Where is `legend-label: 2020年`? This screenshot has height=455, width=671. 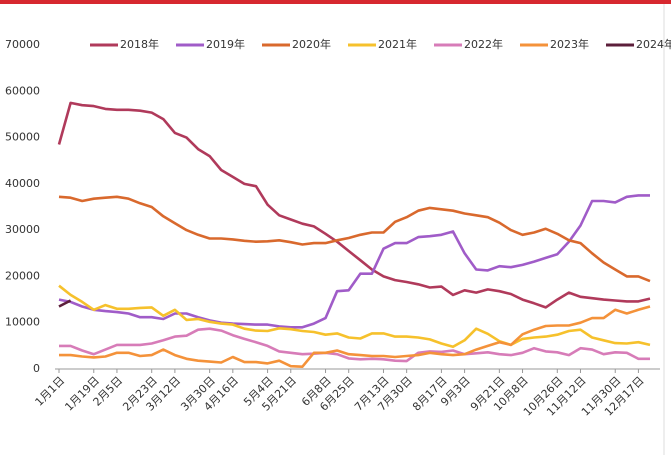
legend-label: 2020年 is located at coordinates (311, 44).